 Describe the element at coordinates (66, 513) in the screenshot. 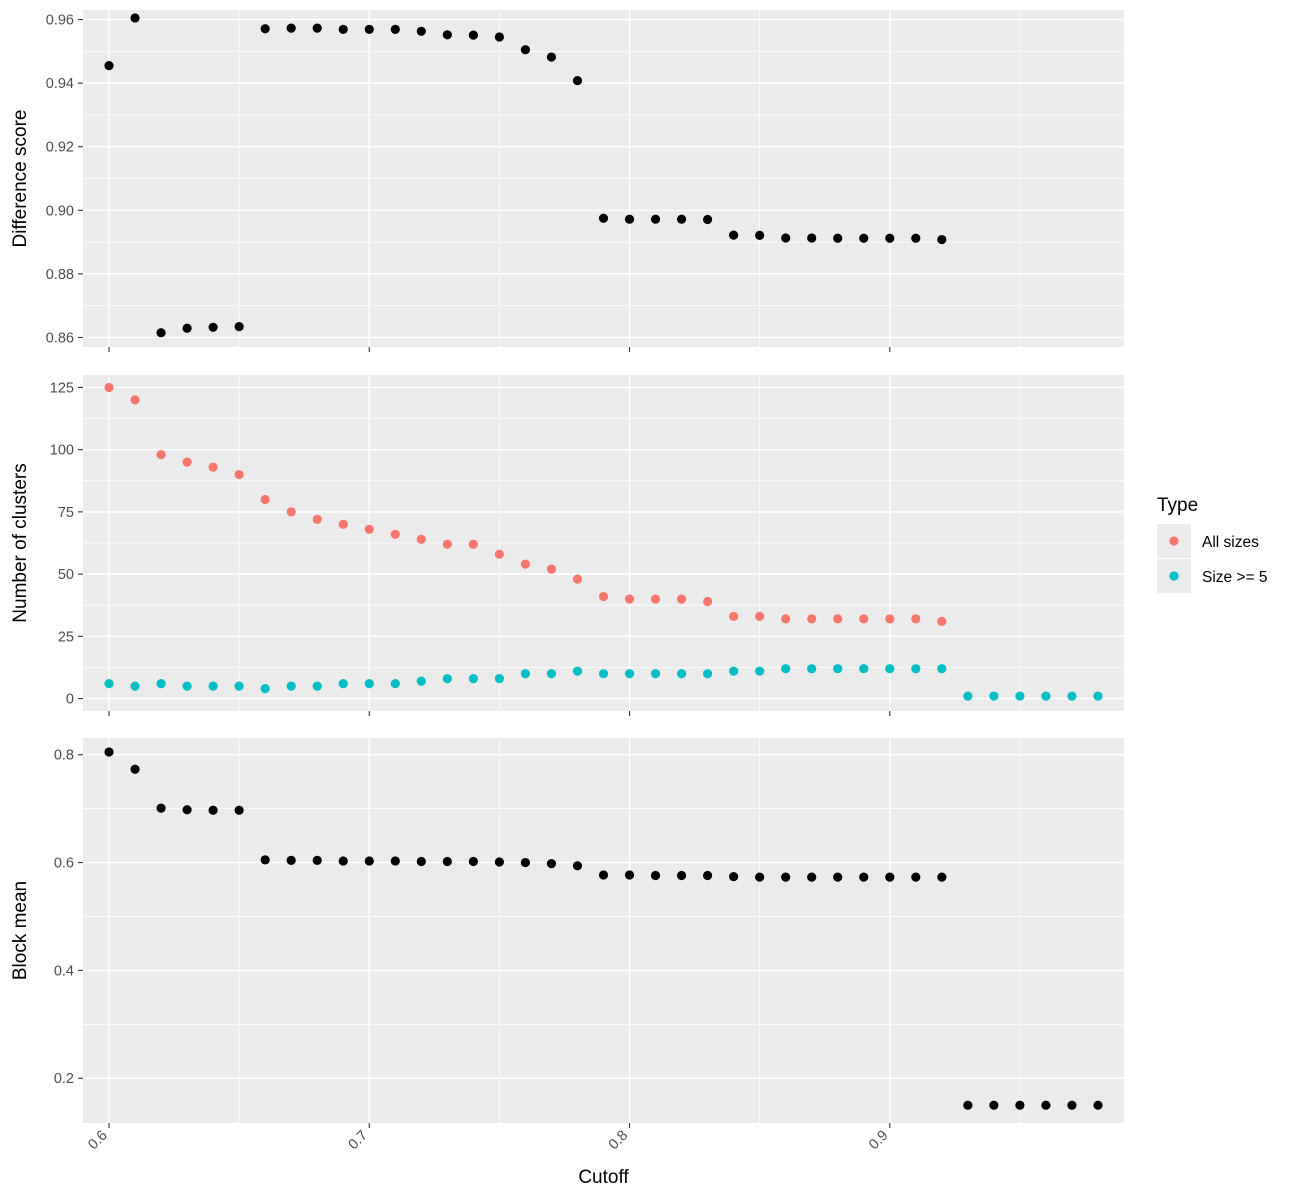

I see `y-tick-label: 75` at that location.